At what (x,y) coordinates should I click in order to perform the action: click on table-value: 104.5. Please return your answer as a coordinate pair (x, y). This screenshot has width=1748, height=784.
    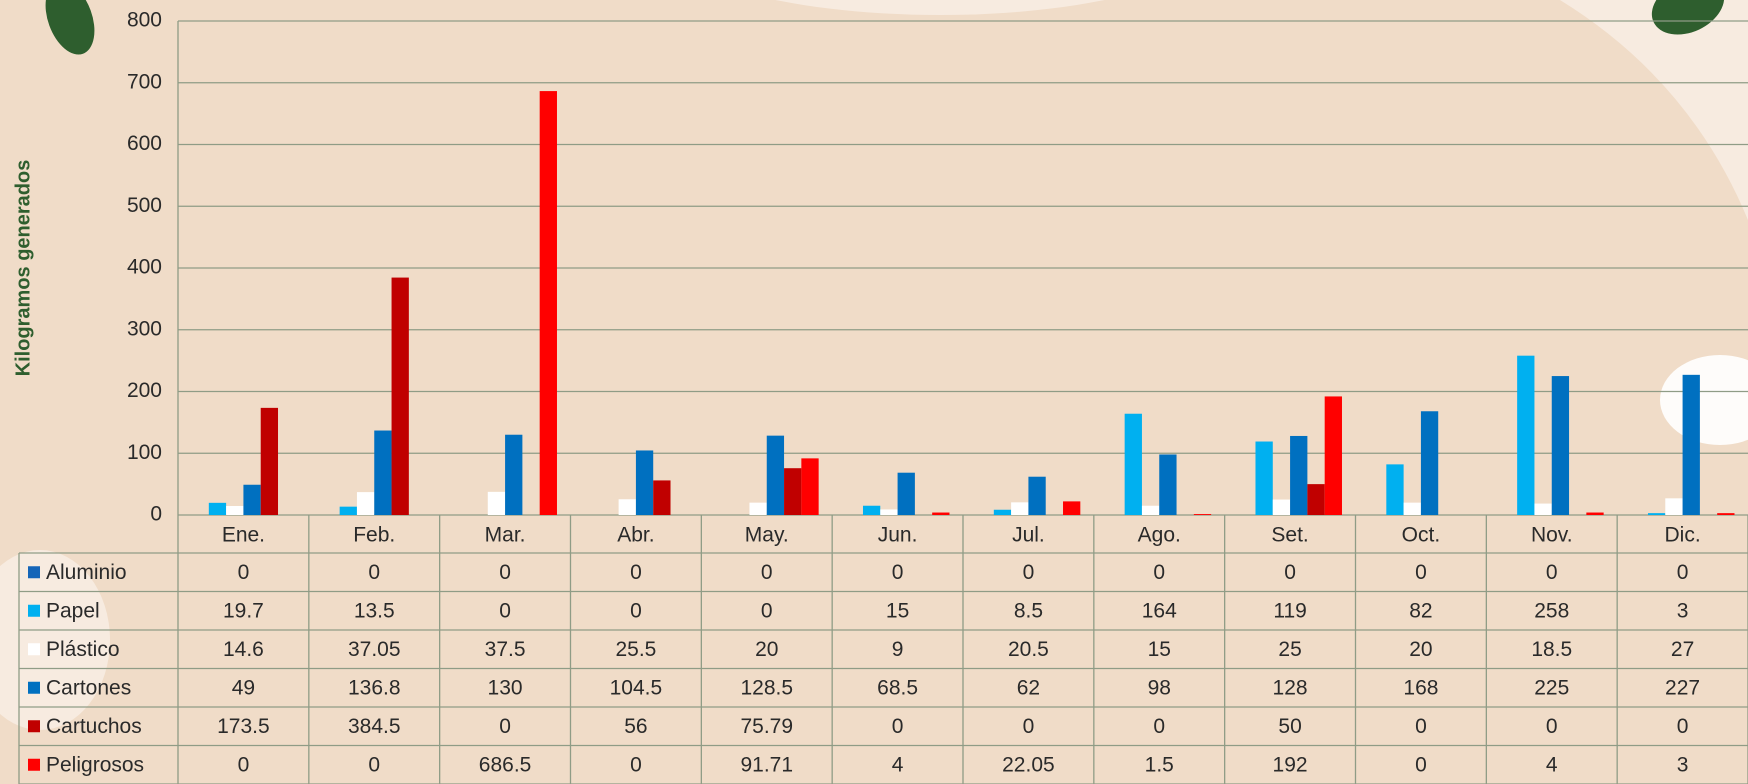
    Looking at the image, I should click on (636, 687).